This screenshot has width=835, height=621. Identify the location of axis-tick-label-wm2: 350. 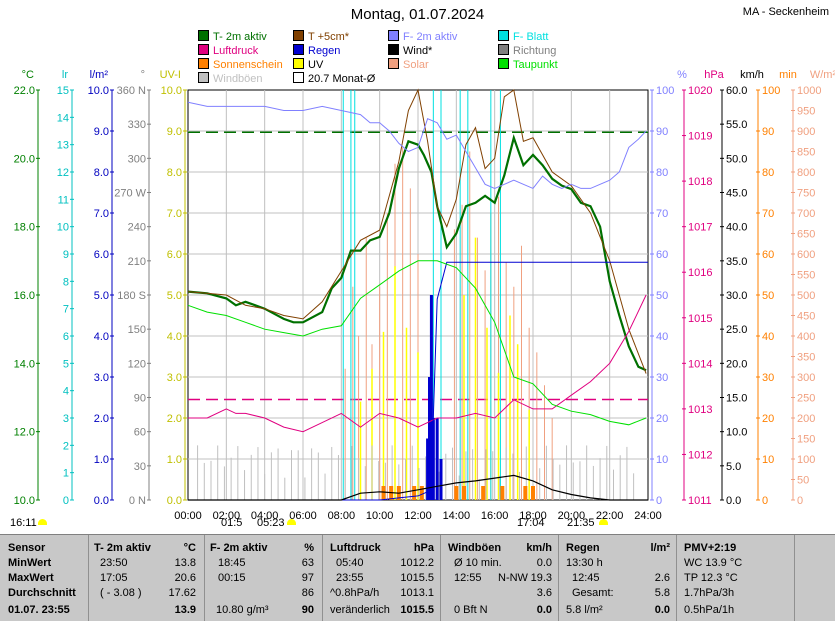
(806, 358).